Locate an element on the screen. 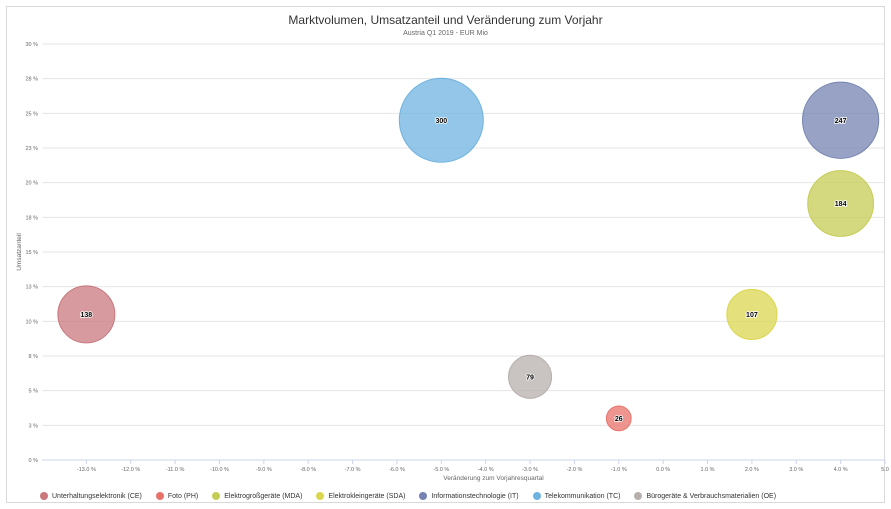 The height and width of the screenshot is (509, 891). y-tick-label: 5 % is located at coordinates (34, 392).